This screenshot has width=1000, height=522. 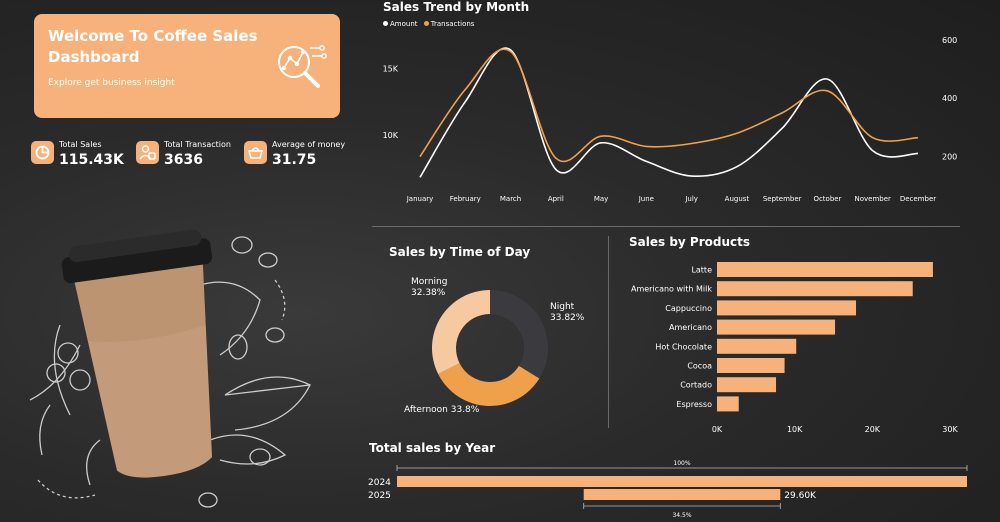 What do you see at coordinates (510, 199) in the screenshot?
I see `x-axis-tick: March` at bounding box center [510, 199].